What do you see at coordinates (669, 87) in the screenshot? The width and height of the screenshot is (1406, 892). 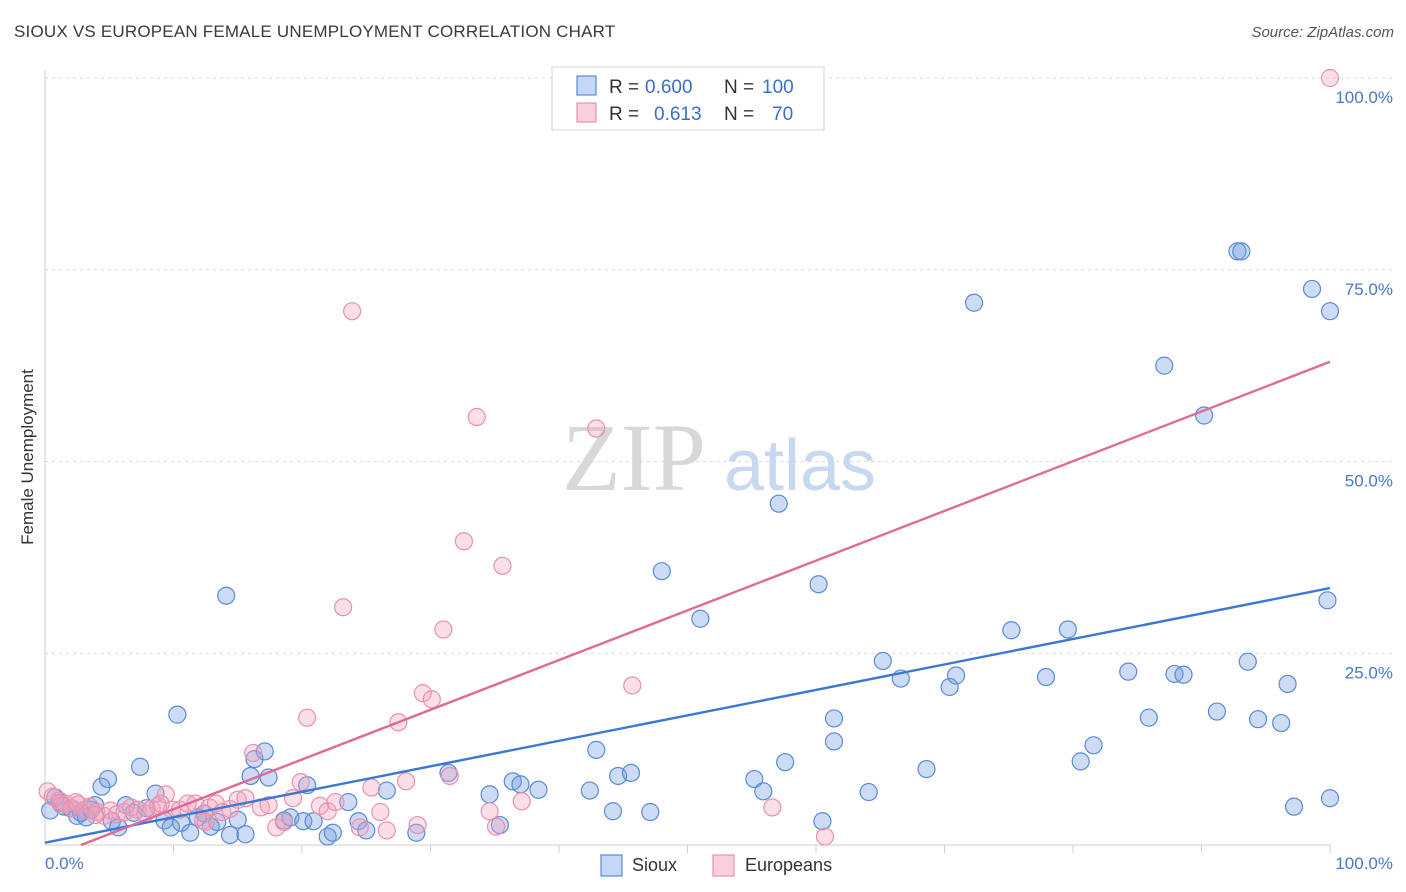 I see `legend-r-value-sioux: 0.600` at bounding box center [669, 87].